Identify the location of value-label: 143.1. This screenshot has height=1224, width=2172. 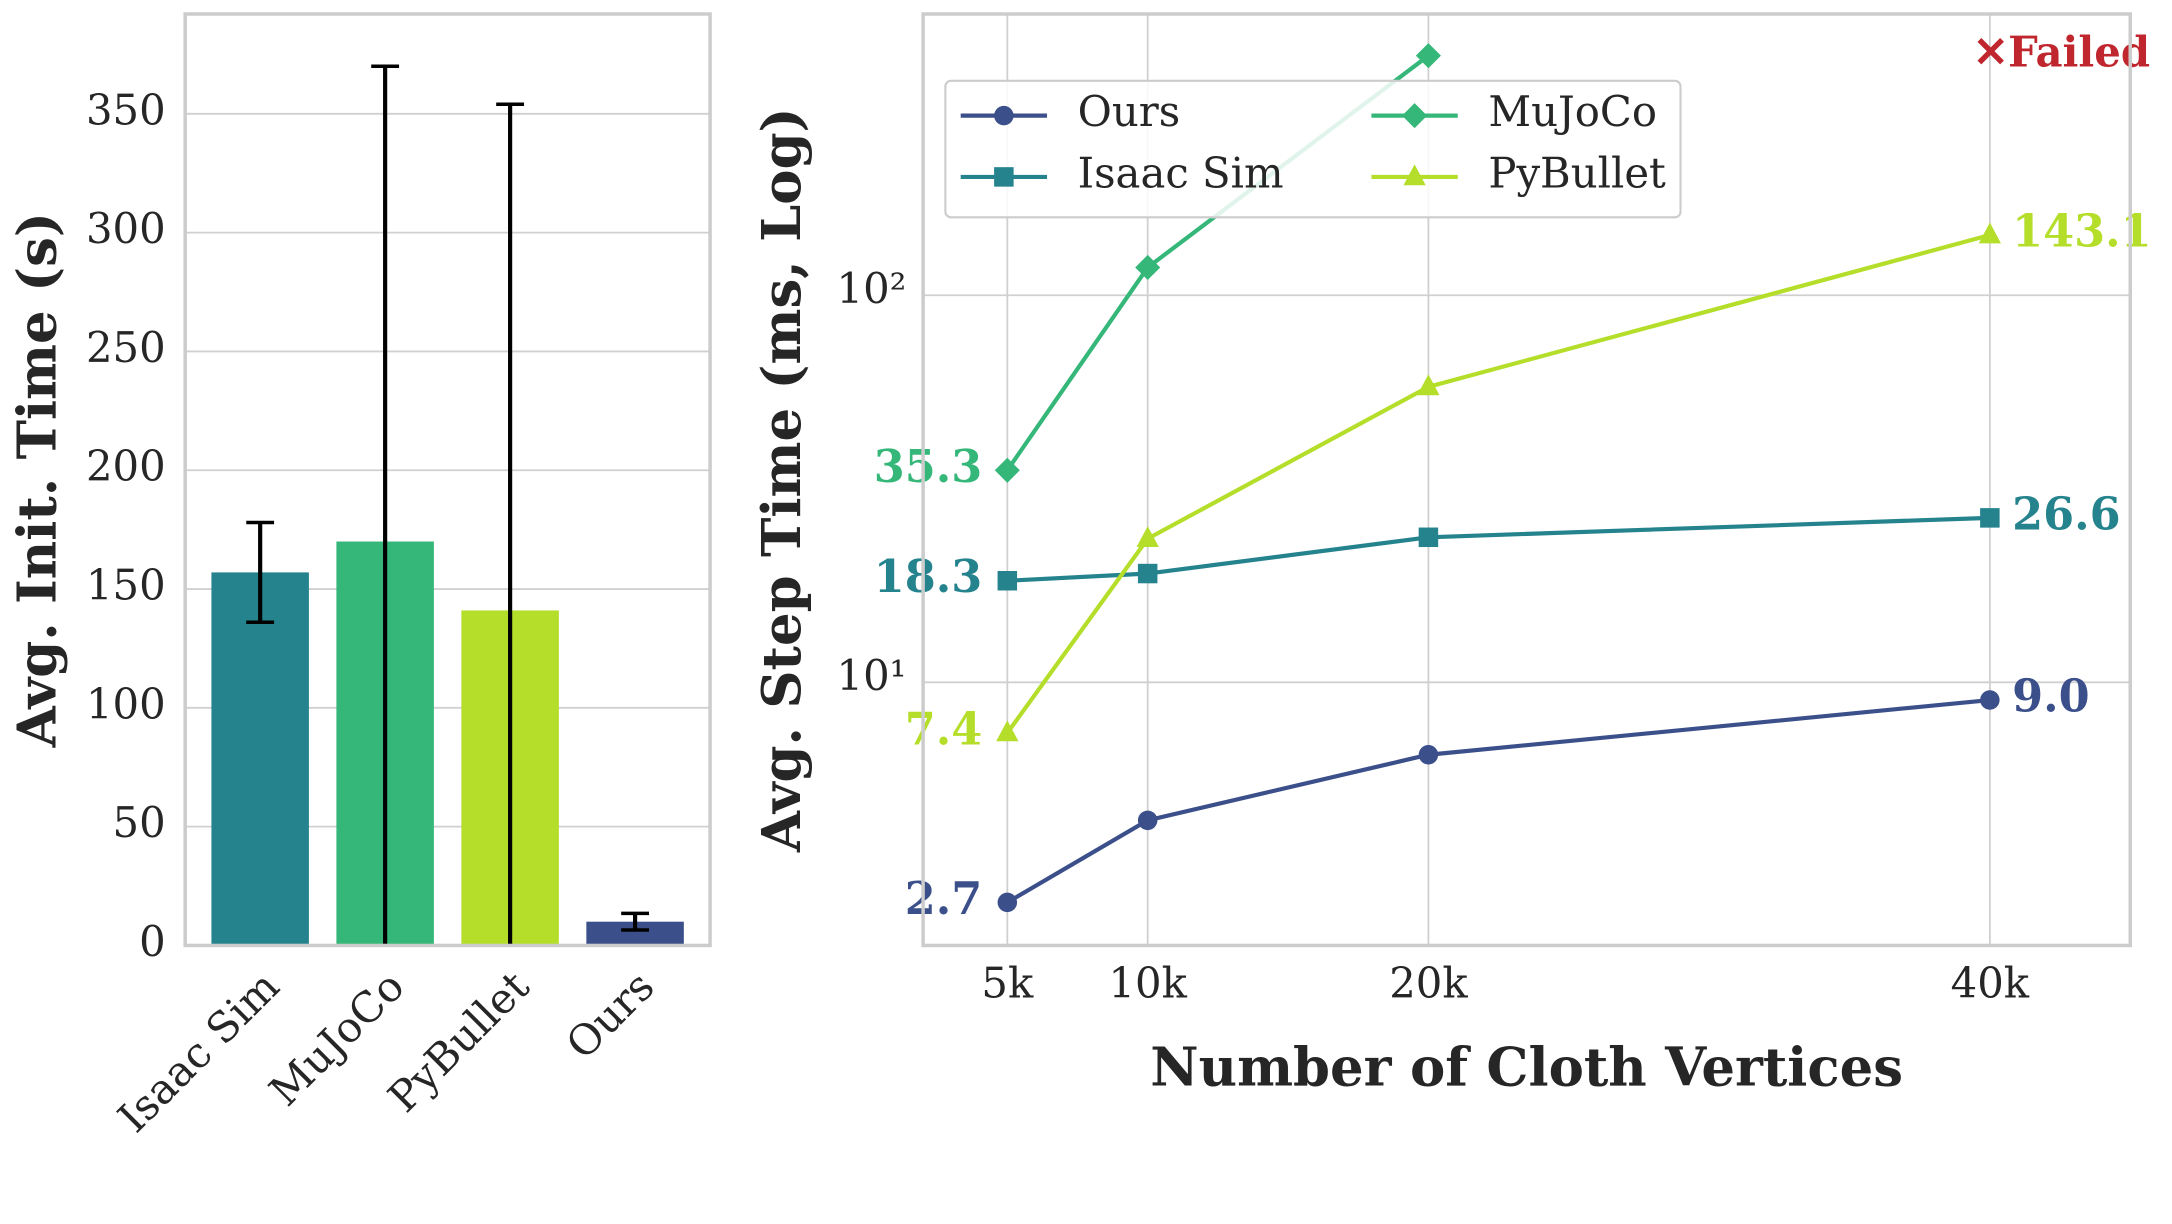
(2081, 231).